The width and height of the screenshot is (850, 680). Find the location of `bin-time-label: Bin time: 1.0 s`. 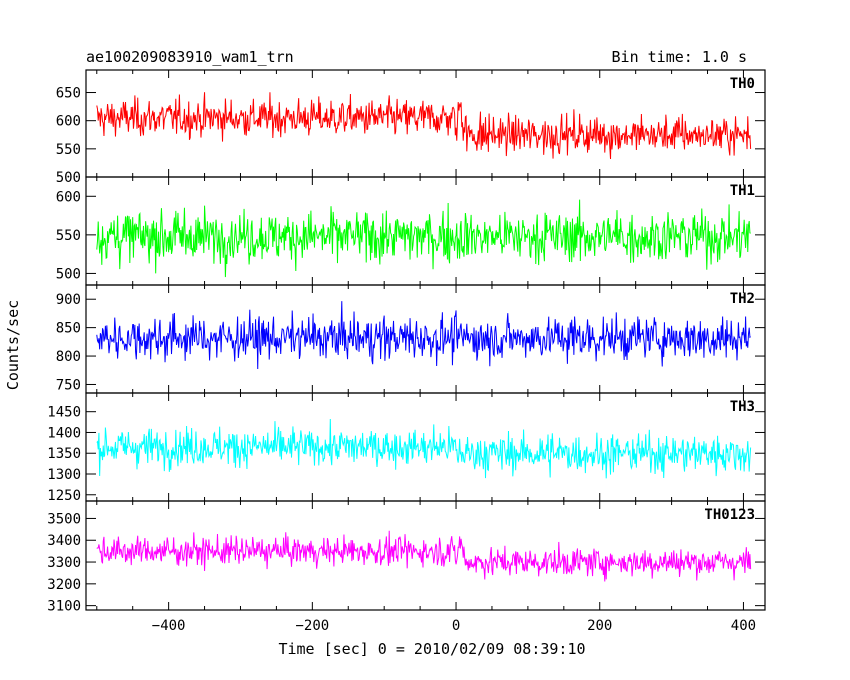

bin-time-label: Bin time: 1.0 s is located at coordinates (679, 57).